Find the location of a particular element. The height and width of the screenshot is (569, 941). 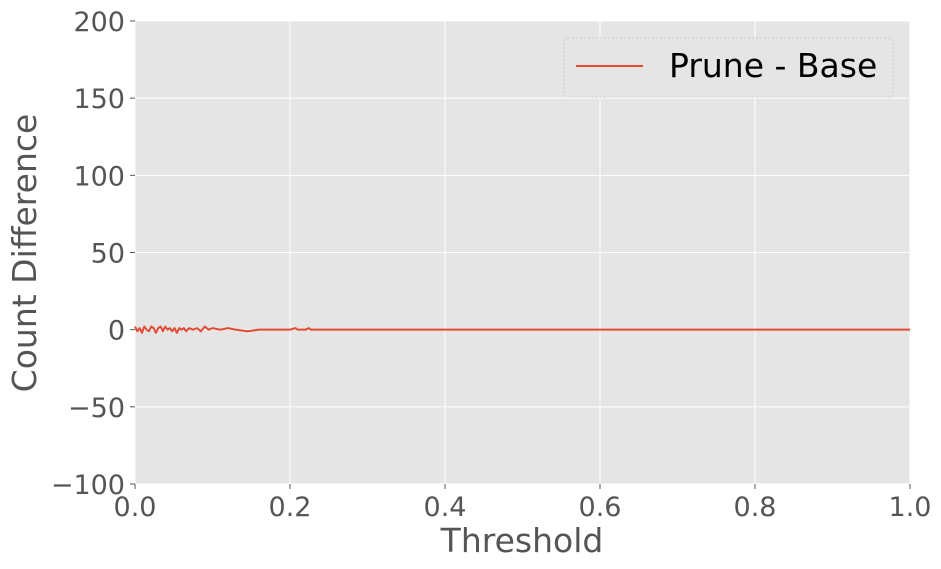

y-axis-label: Count Difference is located at coordinates (24, 253).